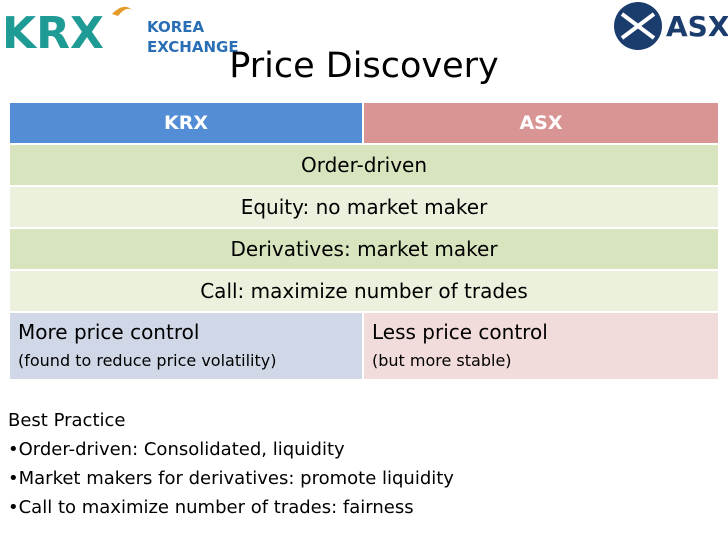 This screenshot has width=728, height=546. Describe the element at coordinates (109, 332) in the screenshot. I see `cell-main: More price control` at that location.